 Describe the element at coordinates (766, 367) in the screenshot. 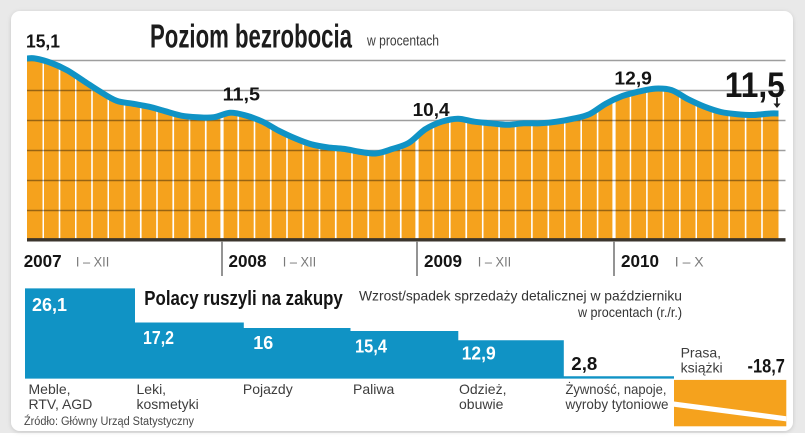

I see `svg-text: -18,7` at that location.